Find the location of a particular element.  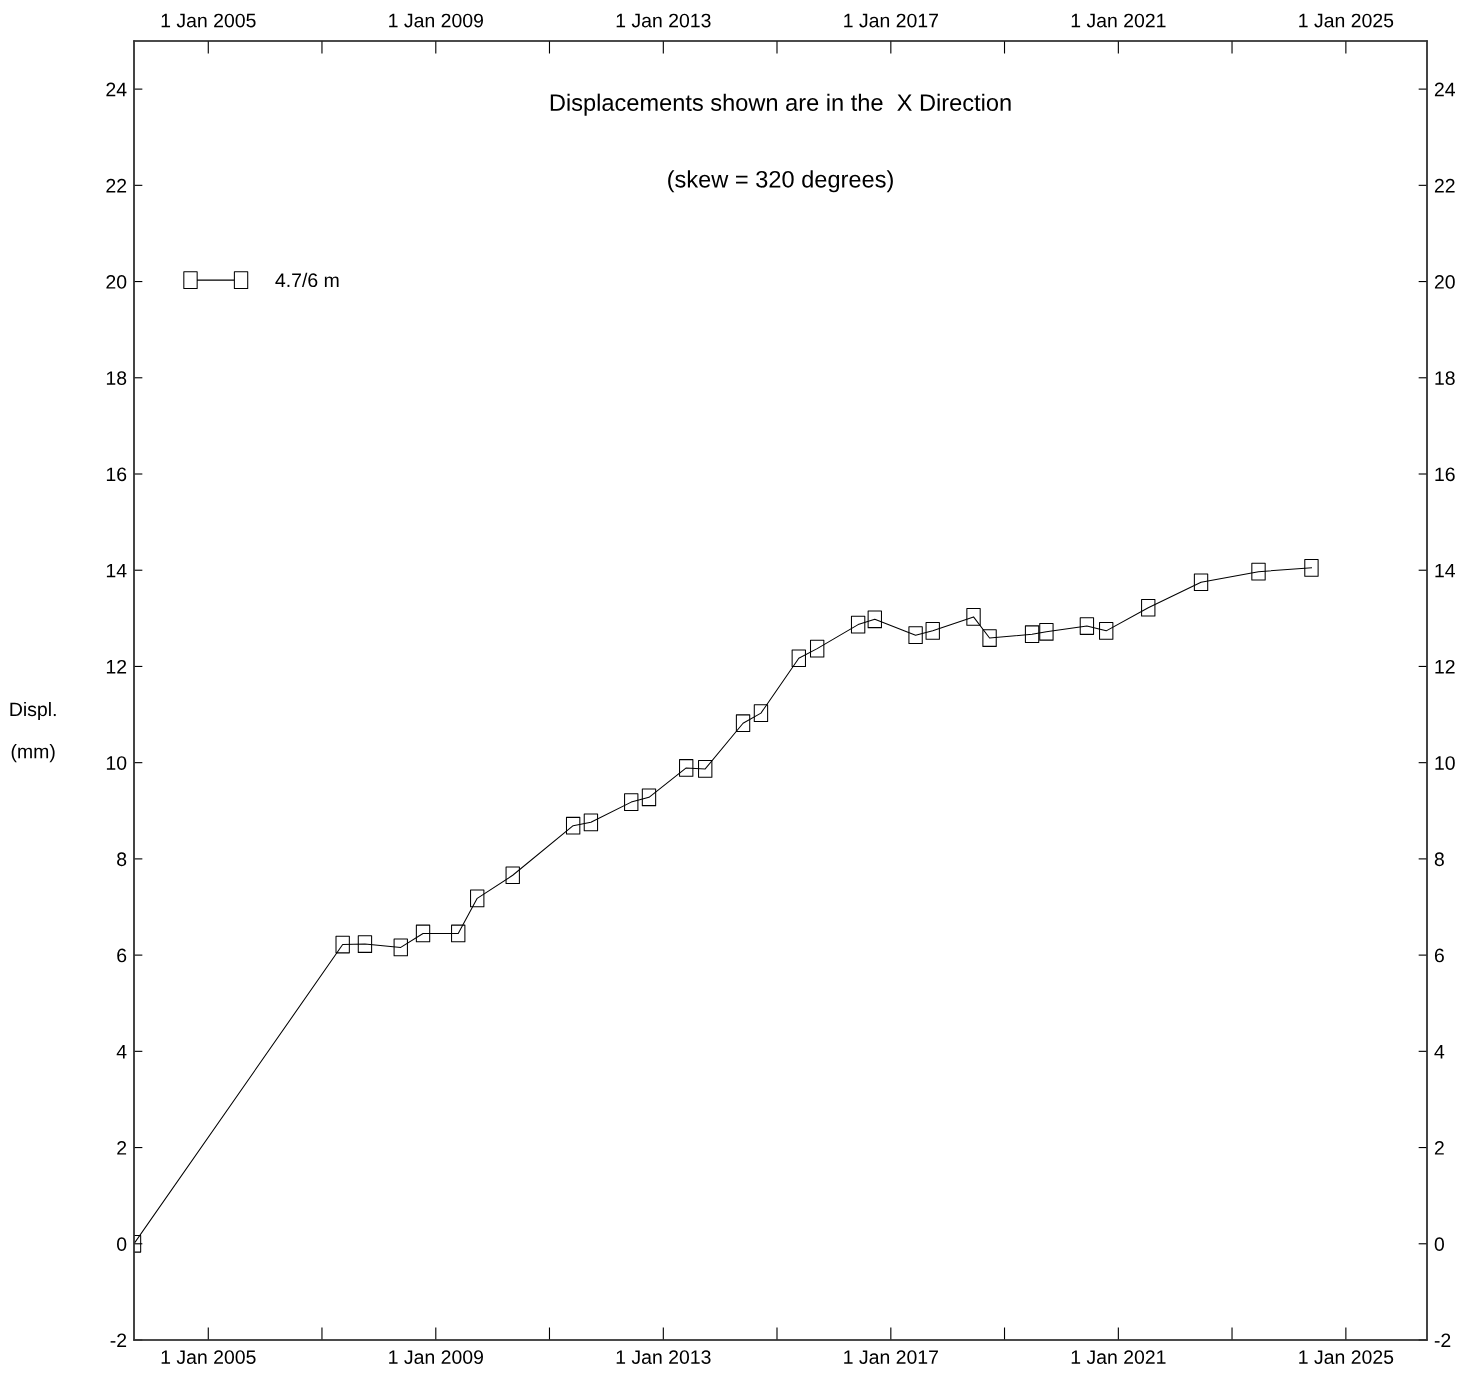

x2-tick-label: 1 Jan 2017 is located at coordinates (891, 20).